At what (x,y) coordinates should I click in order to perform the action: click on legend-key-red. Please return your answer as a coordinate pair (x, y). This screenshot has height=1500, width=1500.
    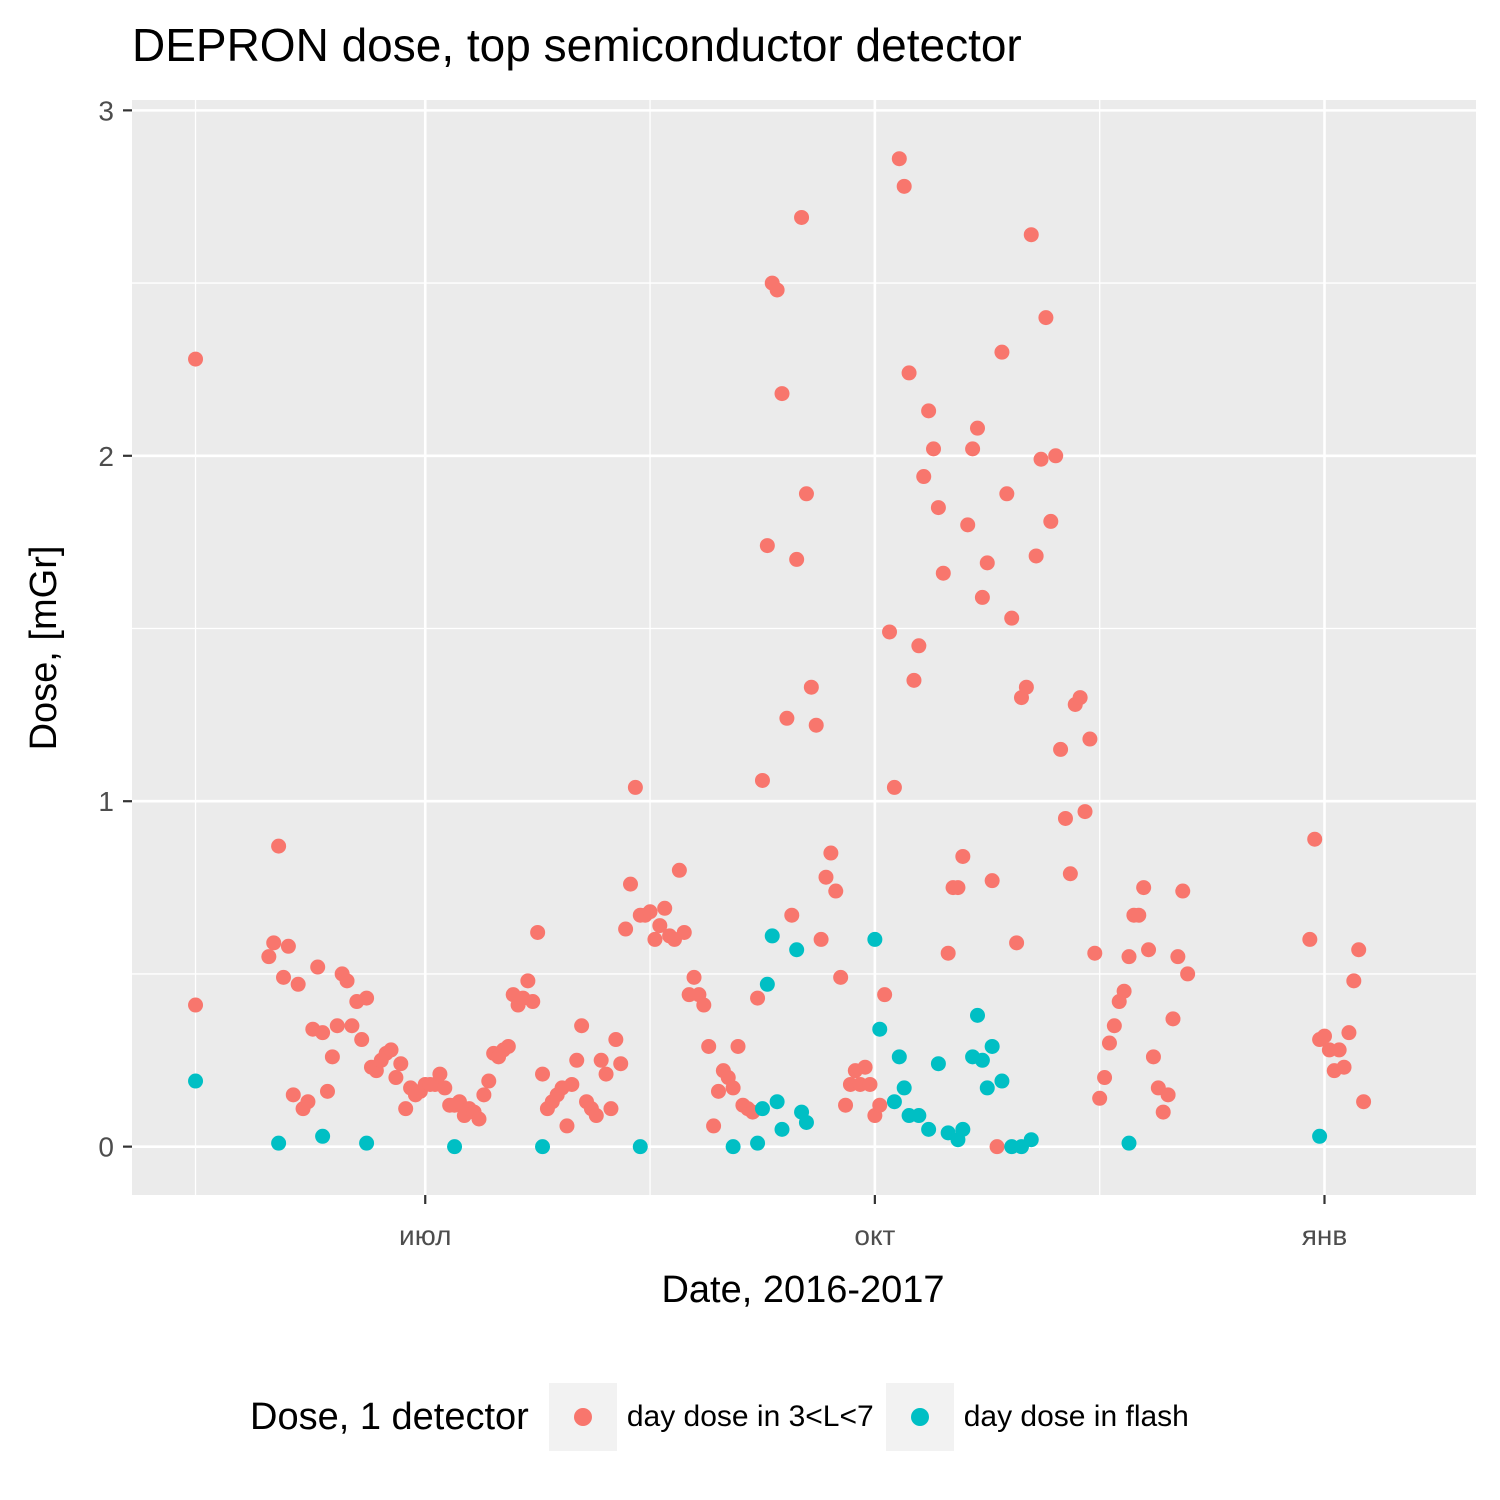
    Looking at the image, I should click on (582, 1417).